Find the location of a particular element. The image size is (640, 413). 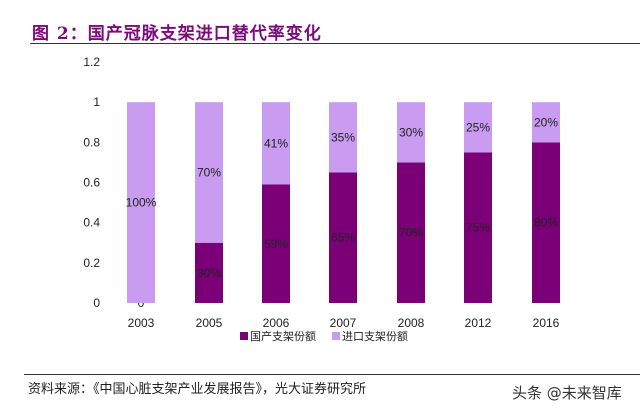

data-label: 20% is located at coordinates (546, 122).